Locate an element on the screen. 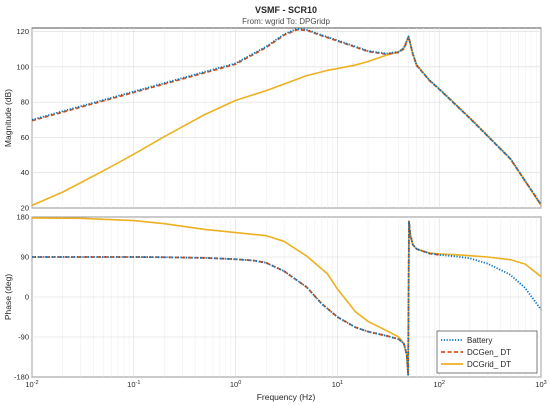 The height and width of the screenshot is (405, 550). magnitude-y-tick-label: 60 is located at coordinates (25, 137).